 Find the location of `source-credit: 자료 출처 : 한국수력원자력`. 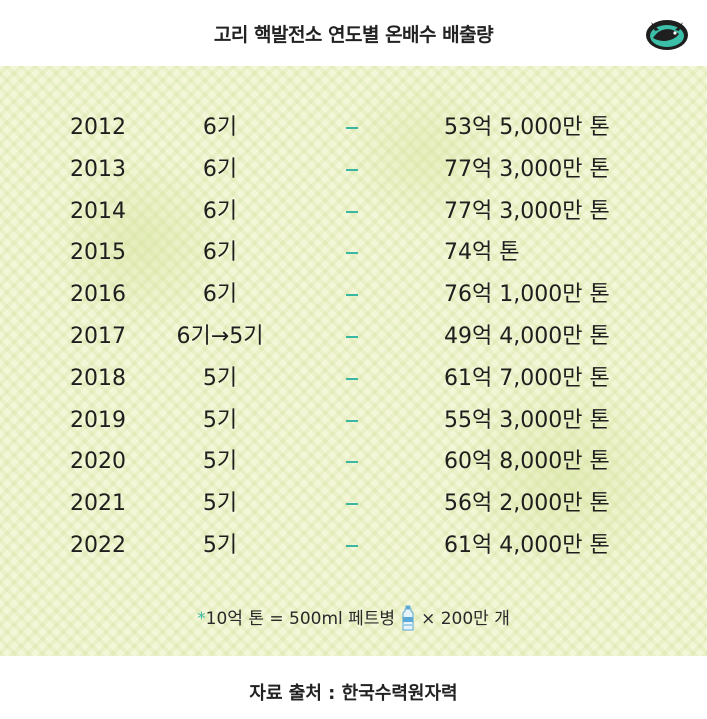

source-credit: 자료 출처 : 한국수력원자력 is located at coordinates (353, 693).